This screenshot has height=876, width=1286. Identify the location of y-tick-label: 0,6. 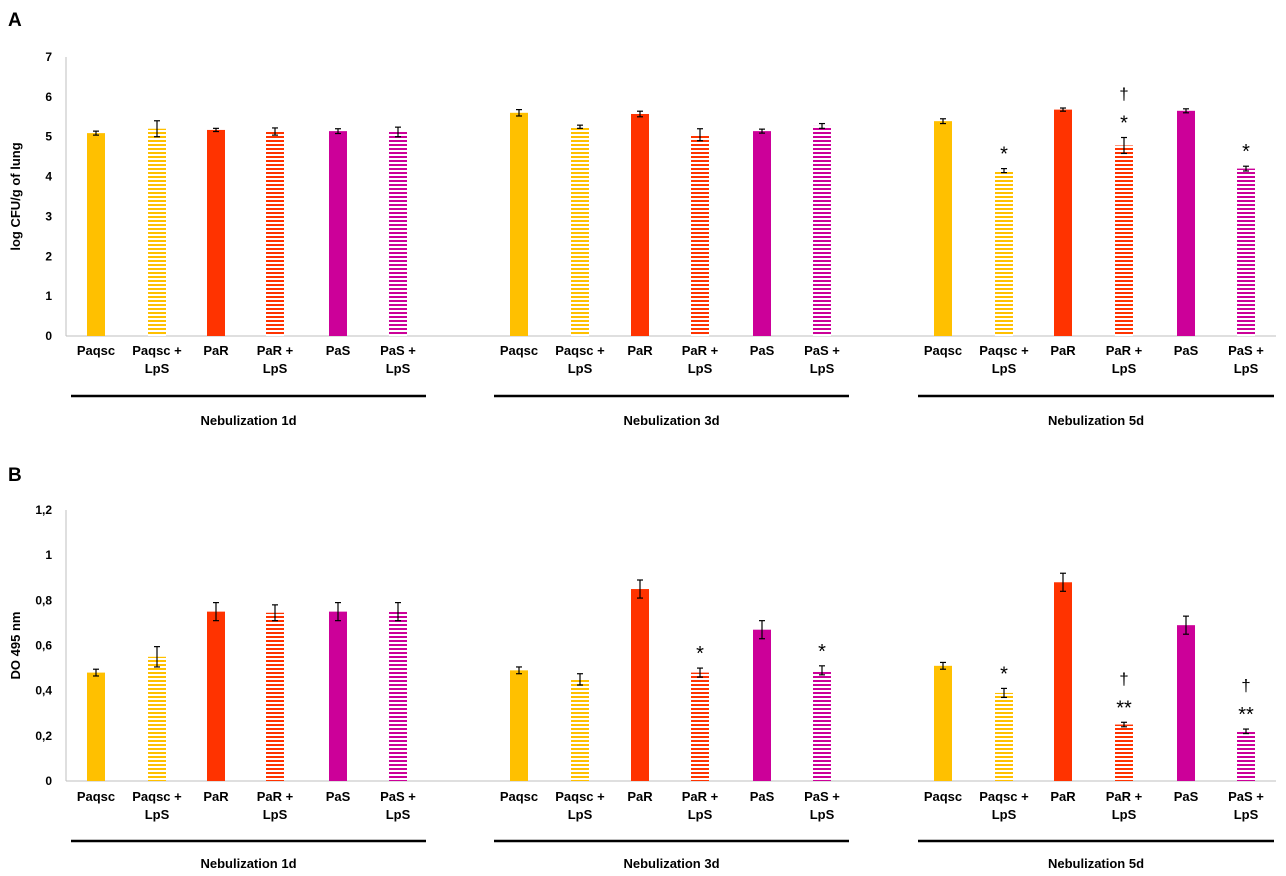
(43, 646).